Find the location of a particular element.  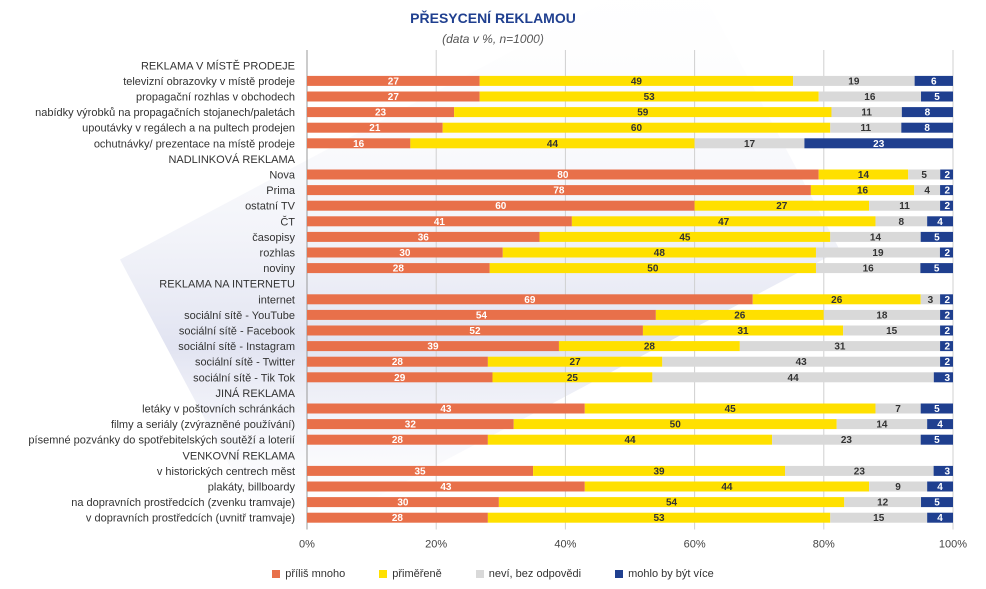

legend-item: mohlo by být více is located at coordinates (664, 574).